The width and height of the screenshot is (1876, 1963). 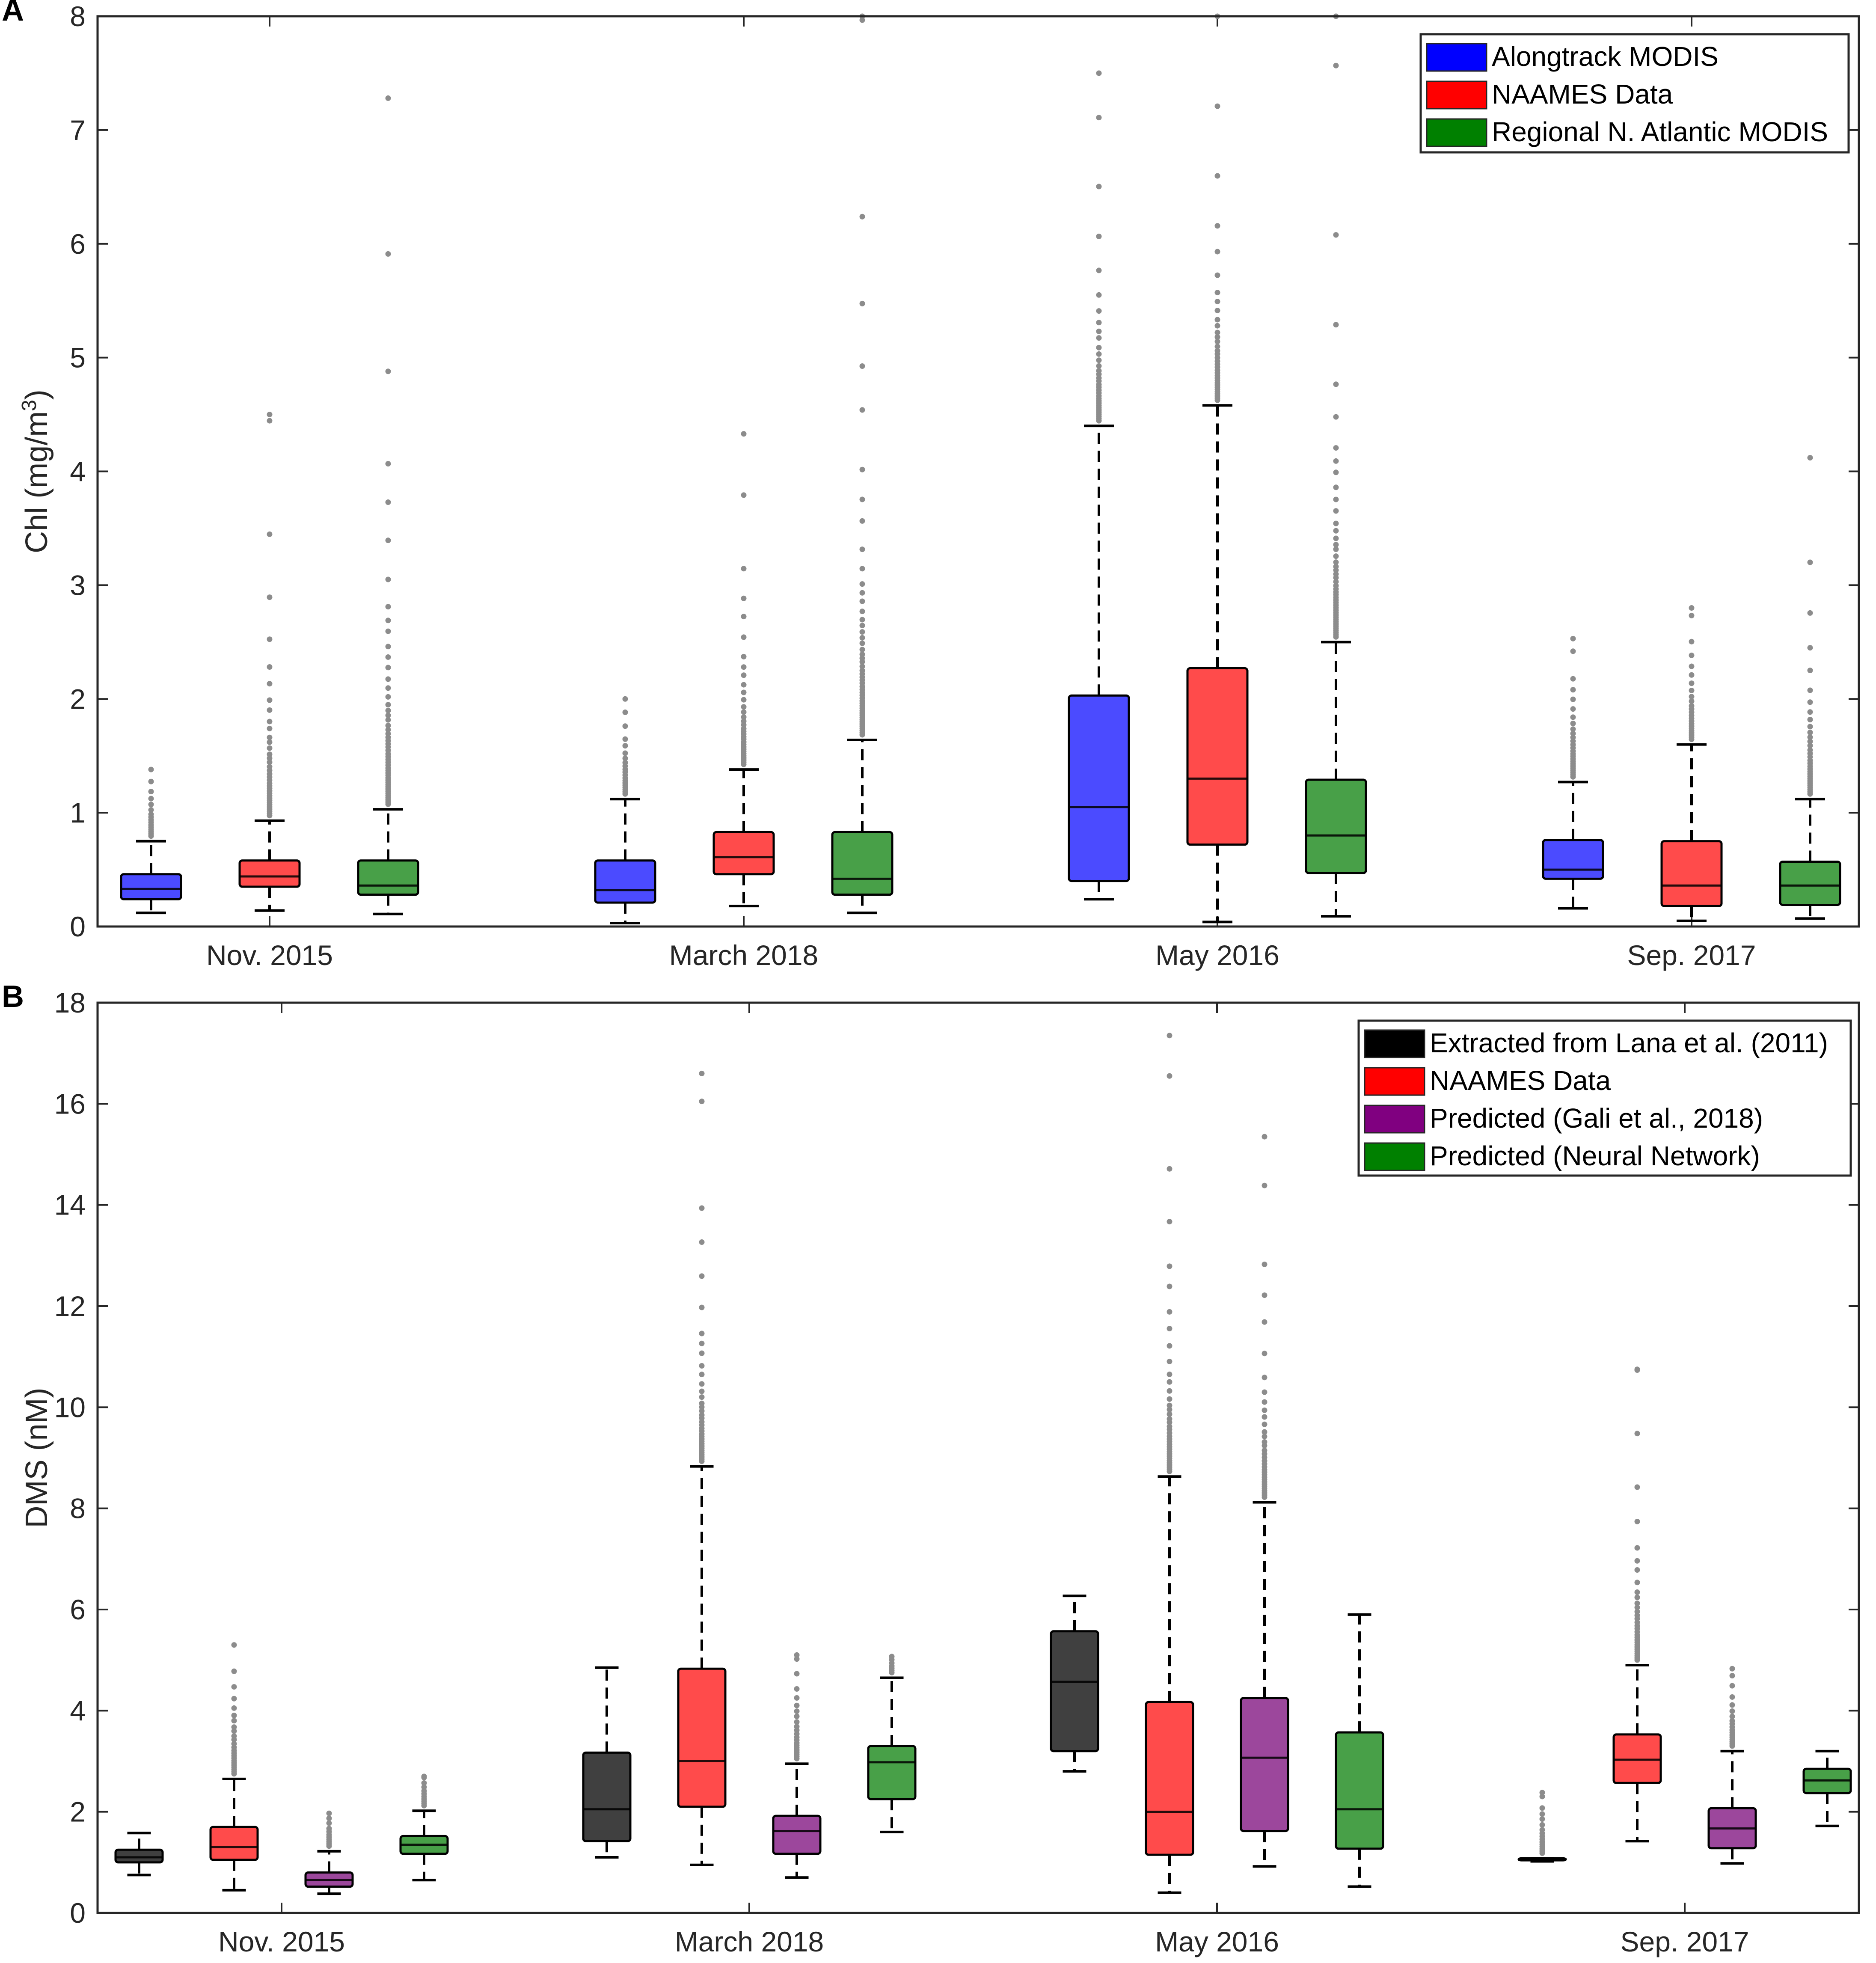 I want to click on box-predicted-neural-network--1, so click(x=892, y=1744).